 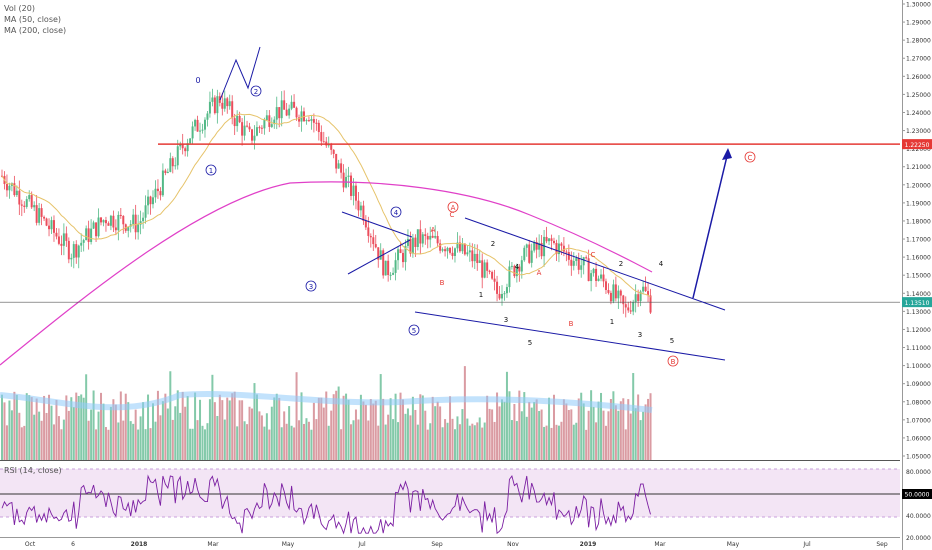 What do you see at coordinates (450, 537) in the screenshot?
I see `time-axis-border` at bounding box center [450, 537].